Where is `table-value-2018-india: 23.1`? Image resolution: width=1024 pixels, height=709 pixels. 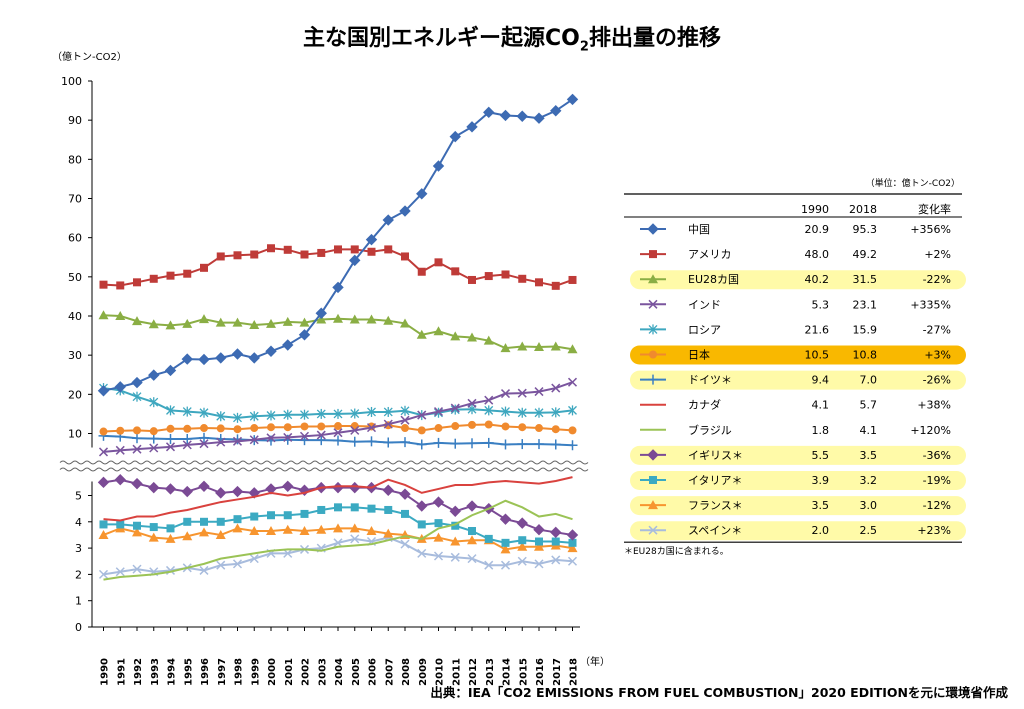 table-value-2018-india: 23.1 is located at coordinates (865, 304).